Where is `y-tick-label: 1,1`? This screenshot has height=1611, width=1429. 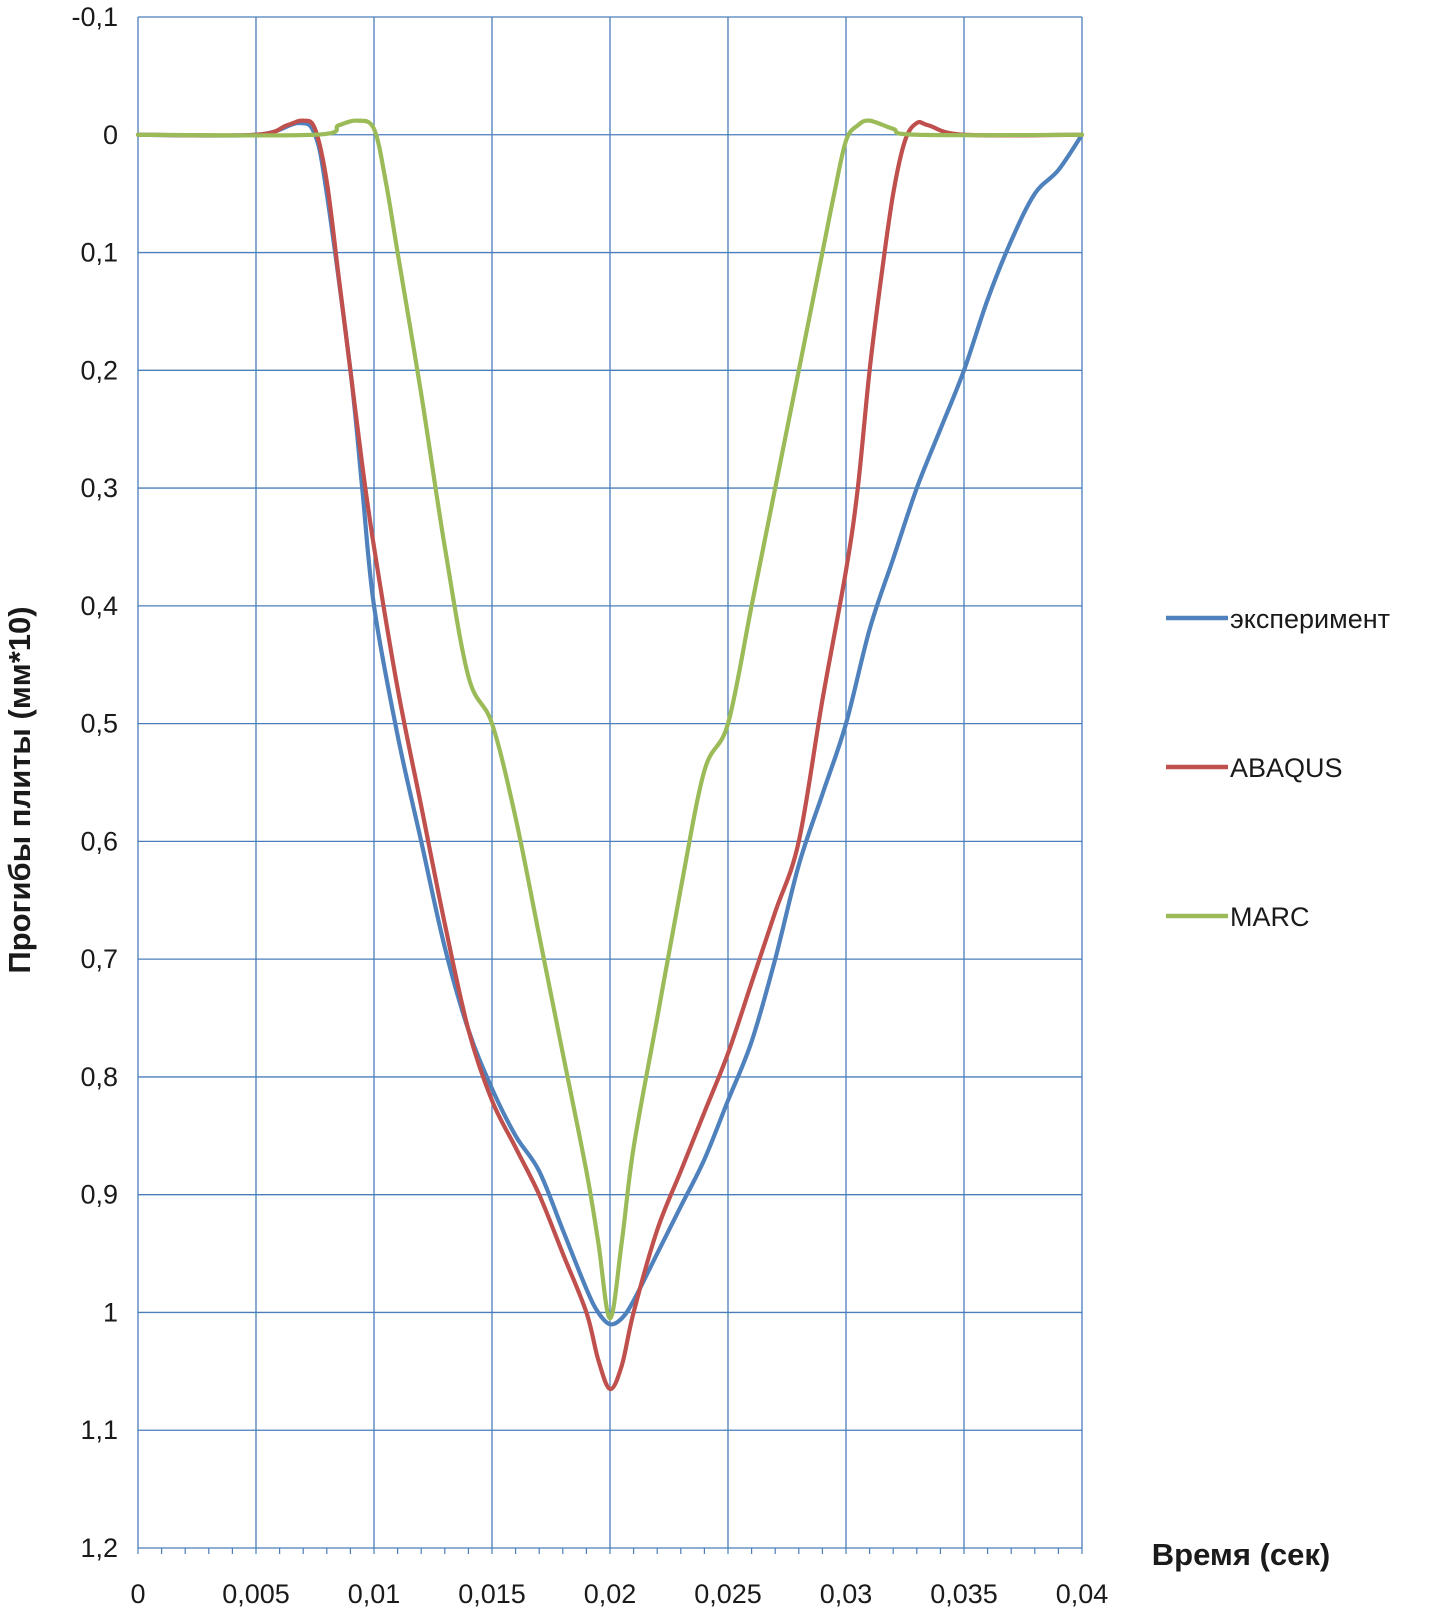
y-tick-label: 1,1 is located at coordinates (99, 1430).